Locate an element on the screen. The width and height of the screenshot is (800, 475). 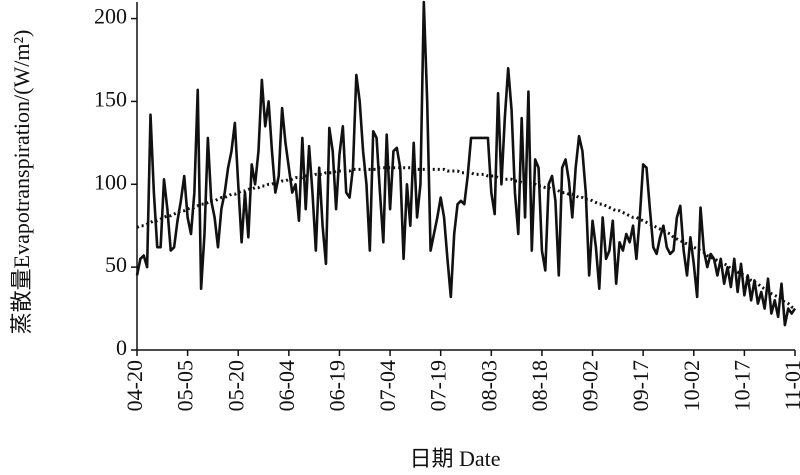
y-axis-label: 蒸散量Evapotranspiration/(W/m²) is located at coordinates (21, 182).